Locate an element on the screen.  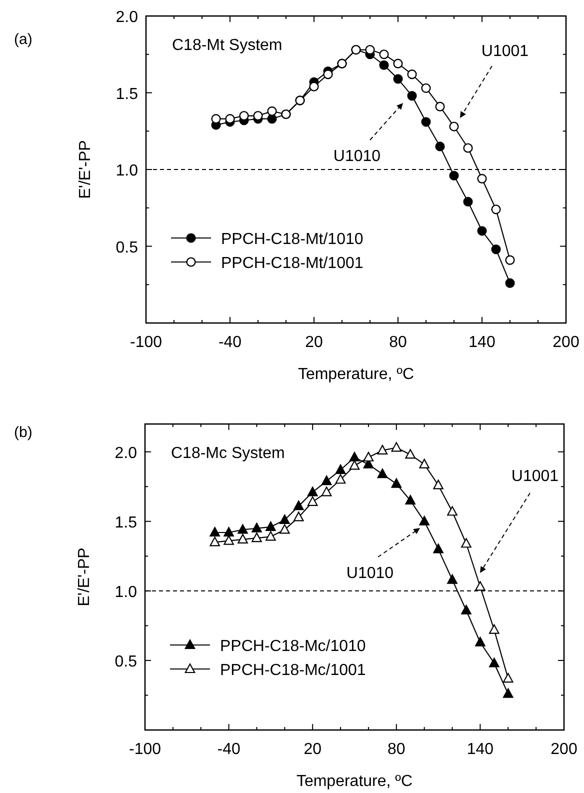
legend-label: PPCH-C18-Mc/1010 is located at coordinates (293, 646).